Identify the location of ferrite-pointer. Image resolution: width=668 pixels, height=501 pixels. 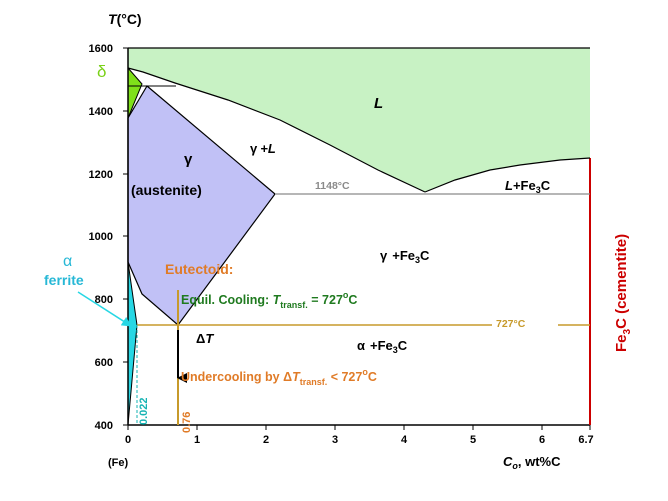
(104, 309).